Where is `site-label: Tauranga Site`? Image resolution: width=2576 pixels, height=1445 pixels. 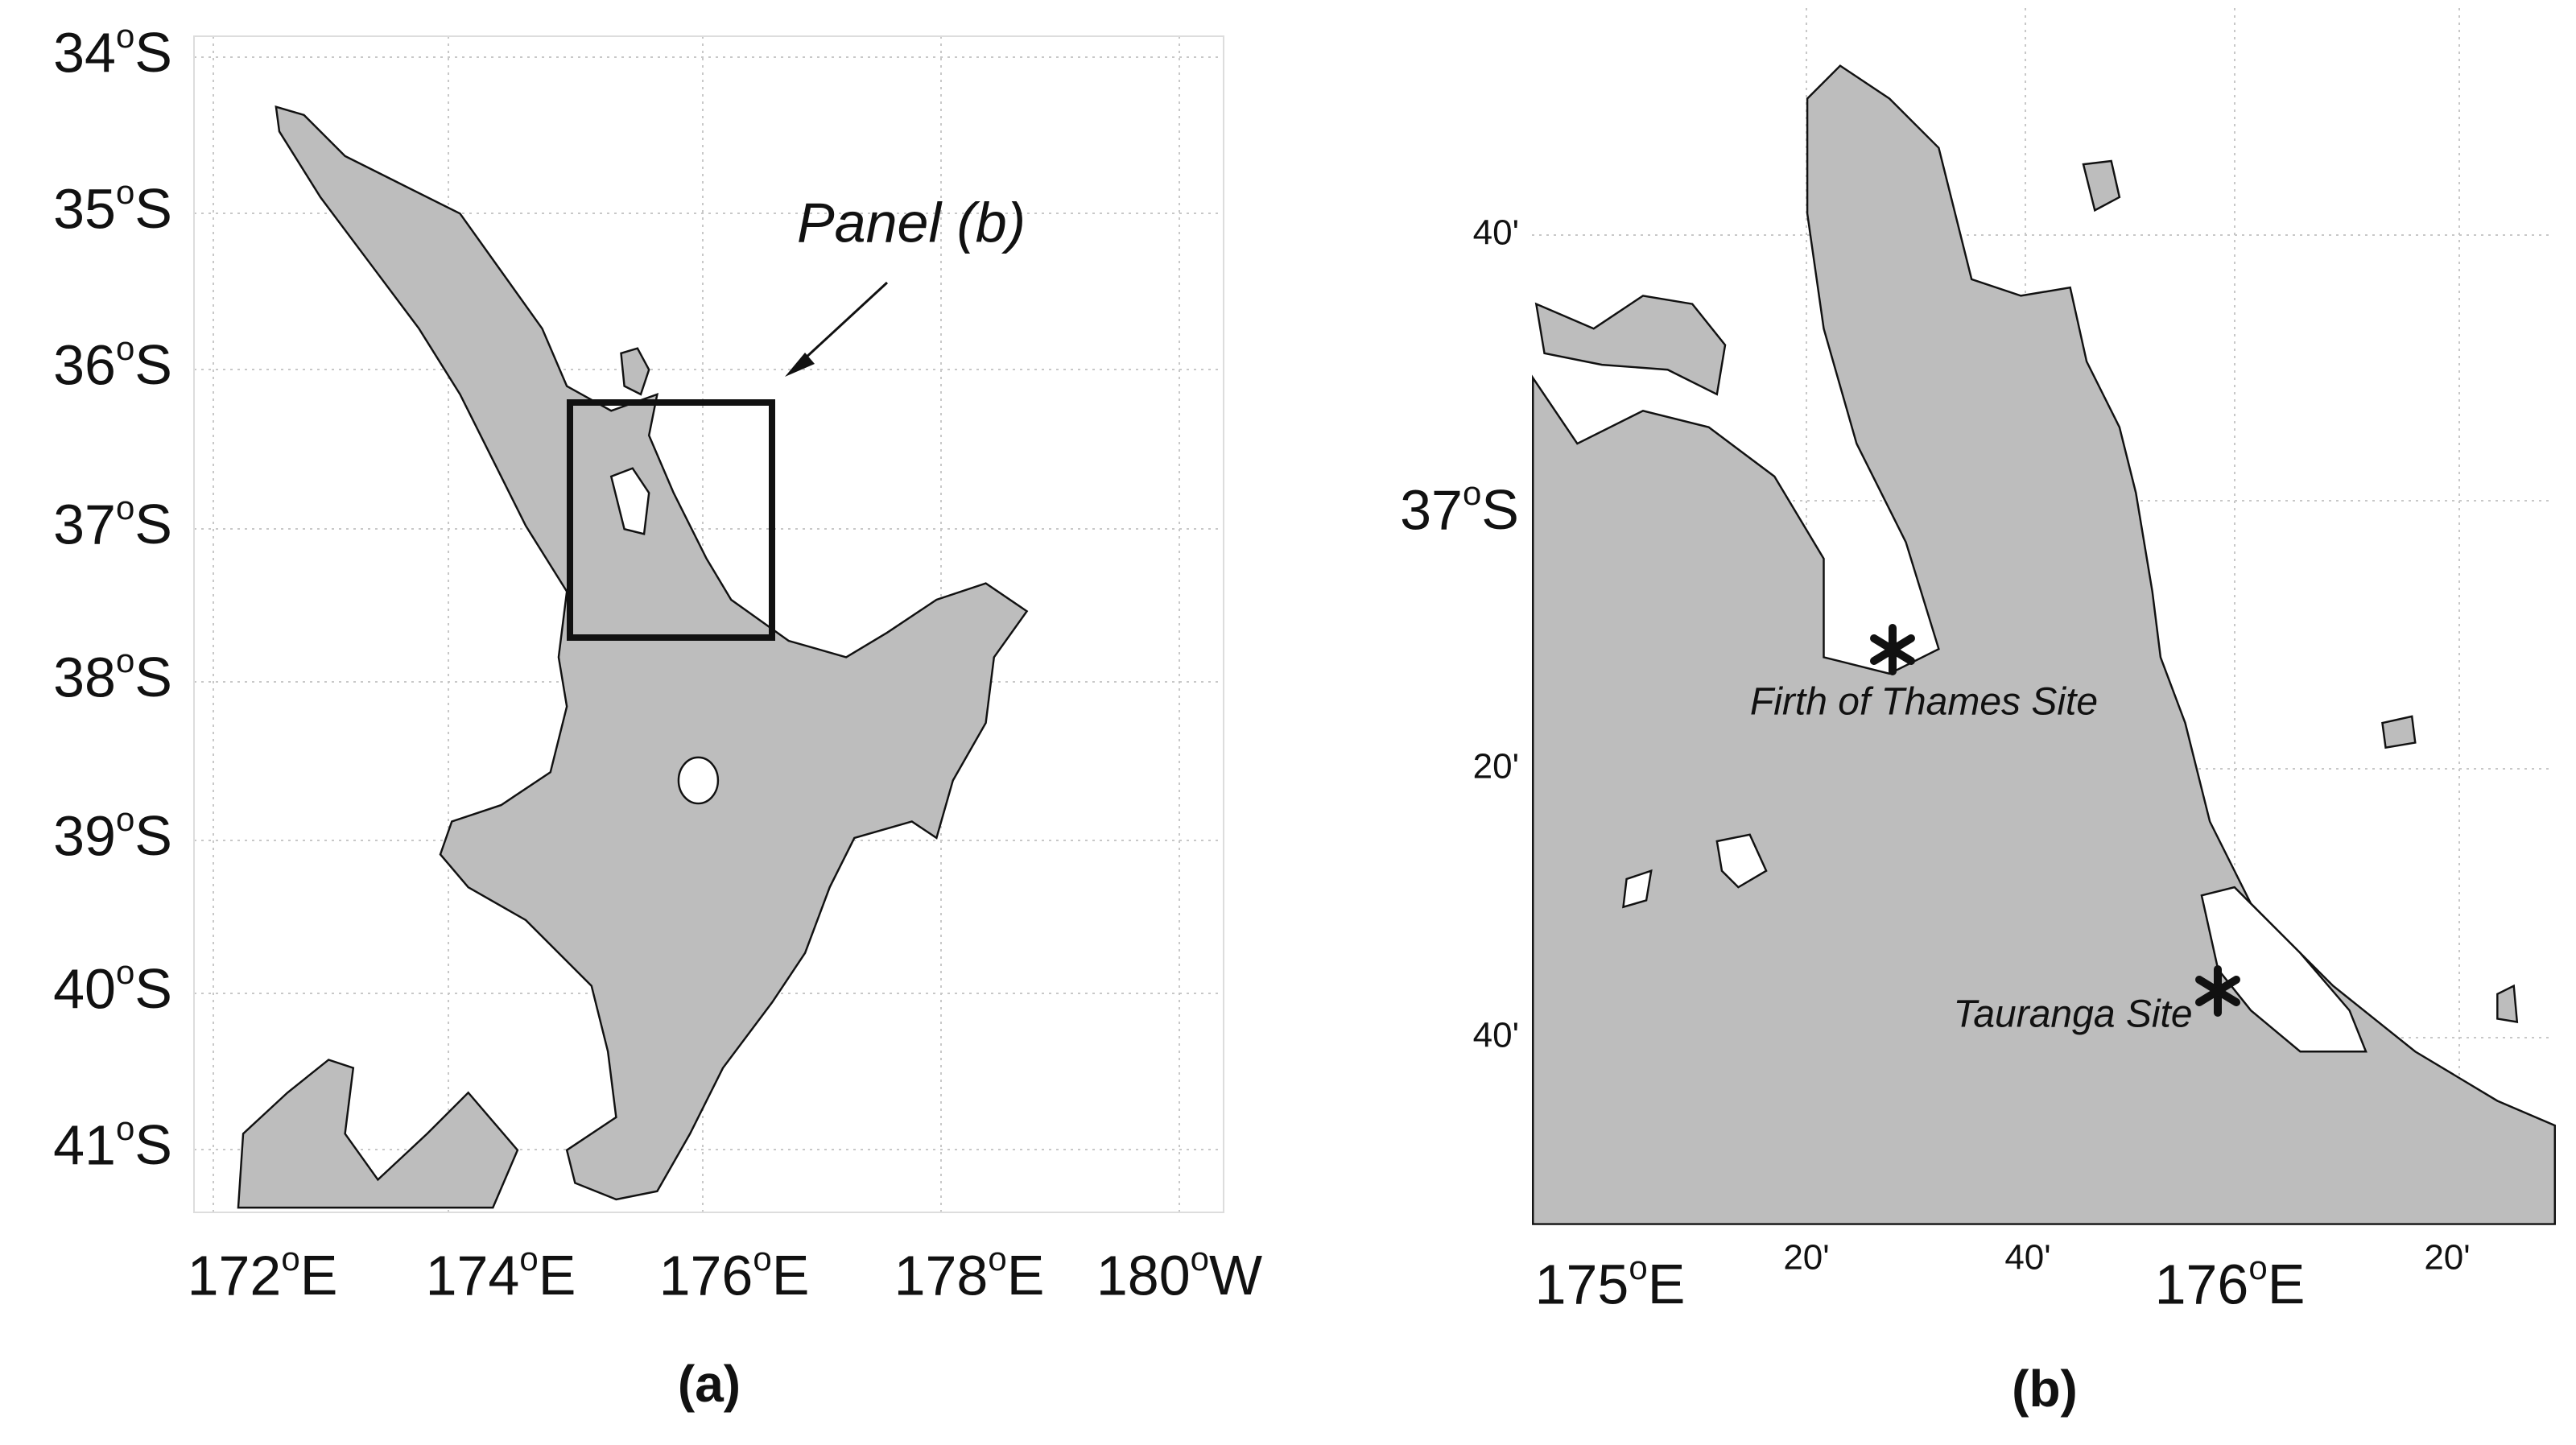
site-label: Tauranga Site is located at coordinates (2072, 1014).